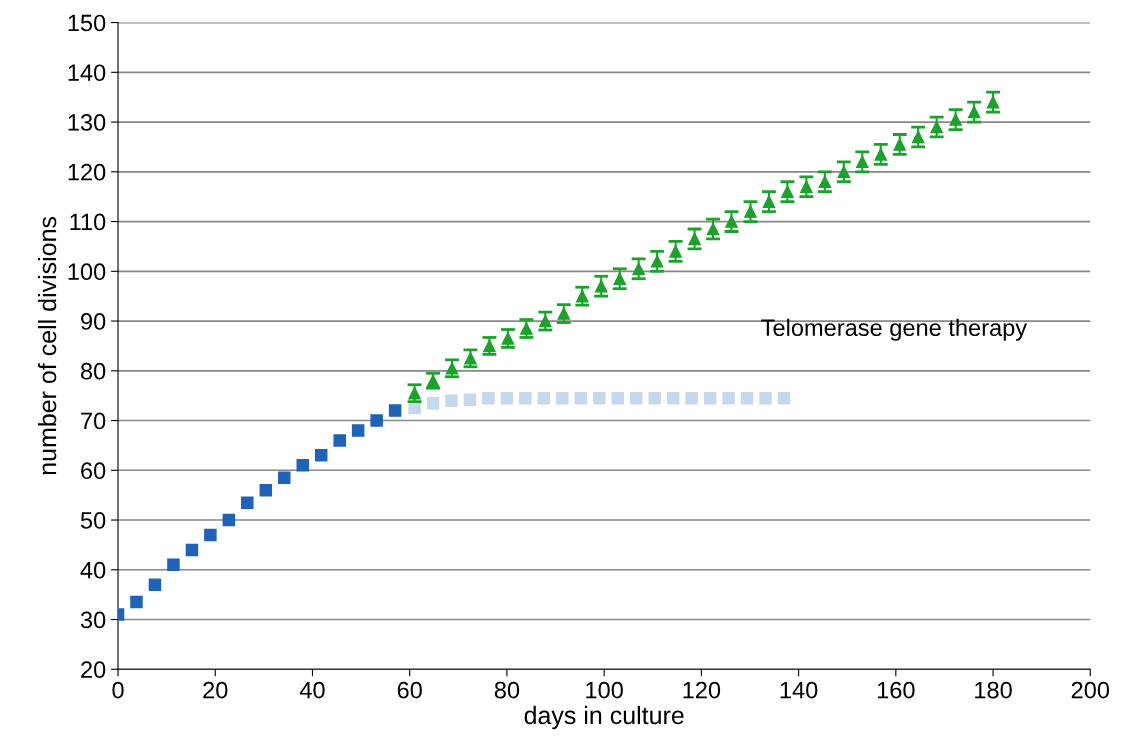 This screenshot has width=1124, height=752. Describe the element at coordinates (93, 620) in the screenshot. I see `y-tick-label: 30` at that location.